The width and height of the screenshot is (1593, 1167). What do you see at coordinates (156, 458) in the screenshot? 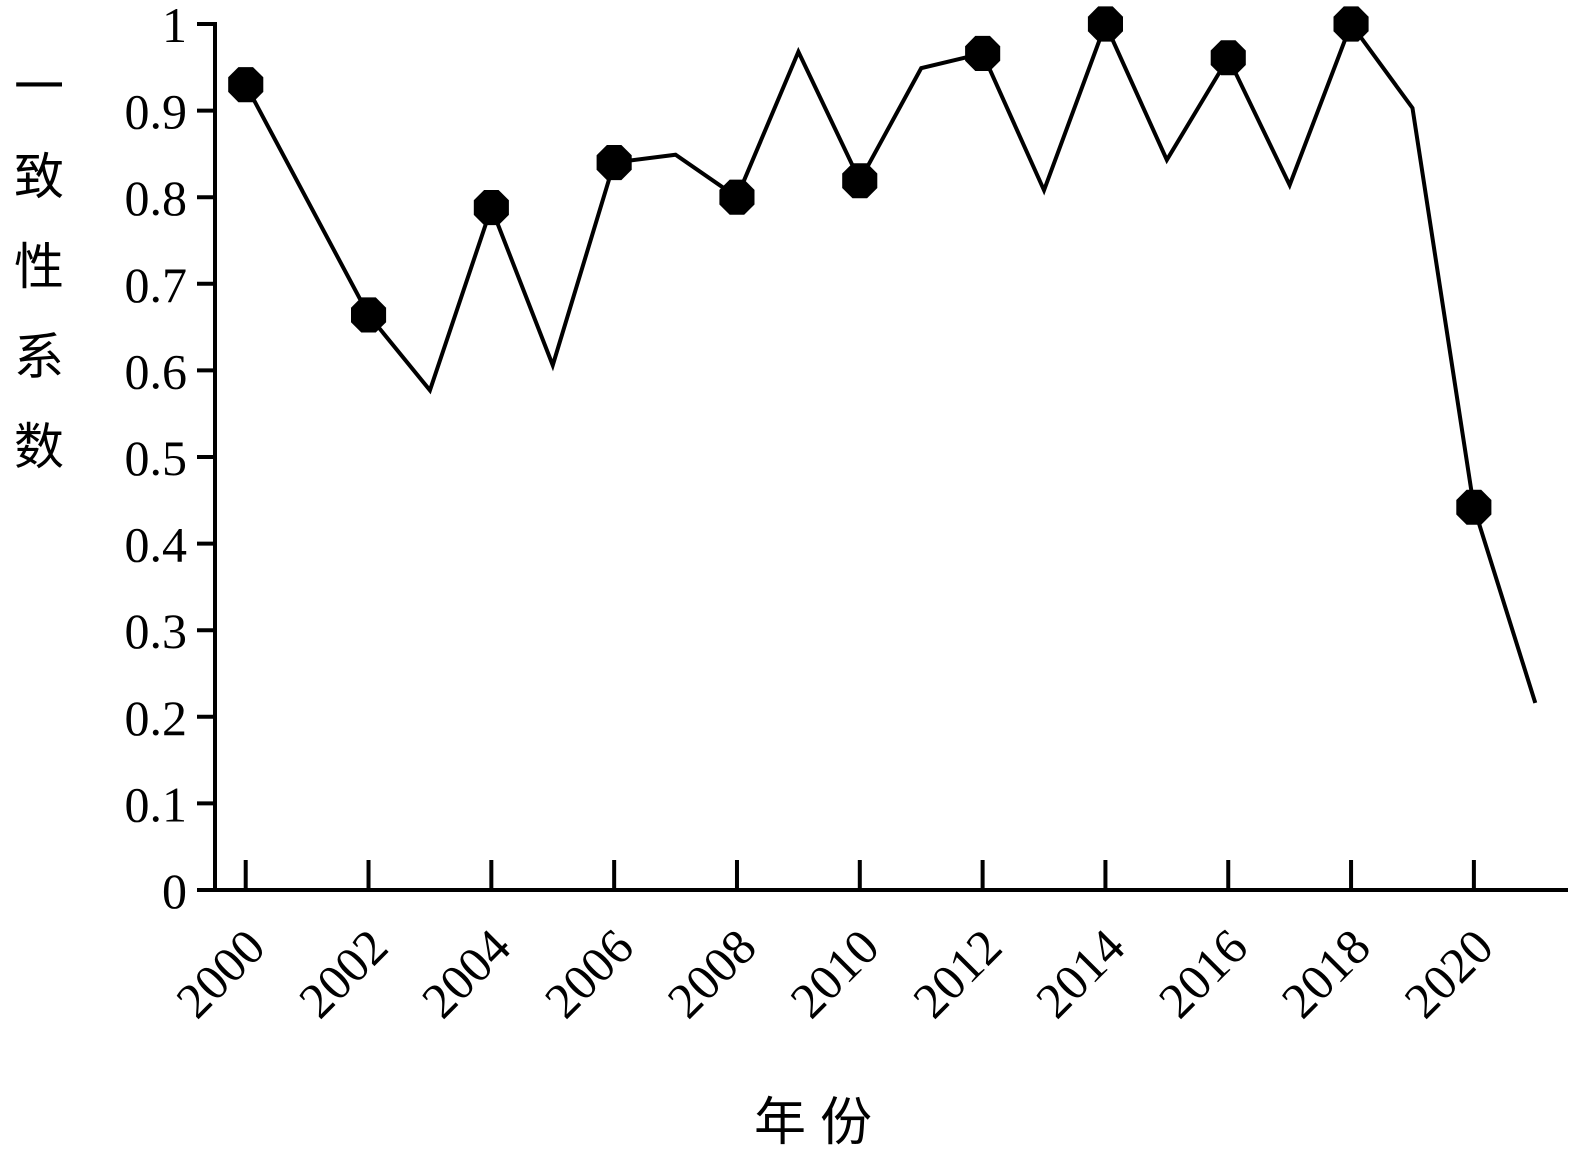
I see `y-tick-label: 0.5` at bounding box center [156, 458].